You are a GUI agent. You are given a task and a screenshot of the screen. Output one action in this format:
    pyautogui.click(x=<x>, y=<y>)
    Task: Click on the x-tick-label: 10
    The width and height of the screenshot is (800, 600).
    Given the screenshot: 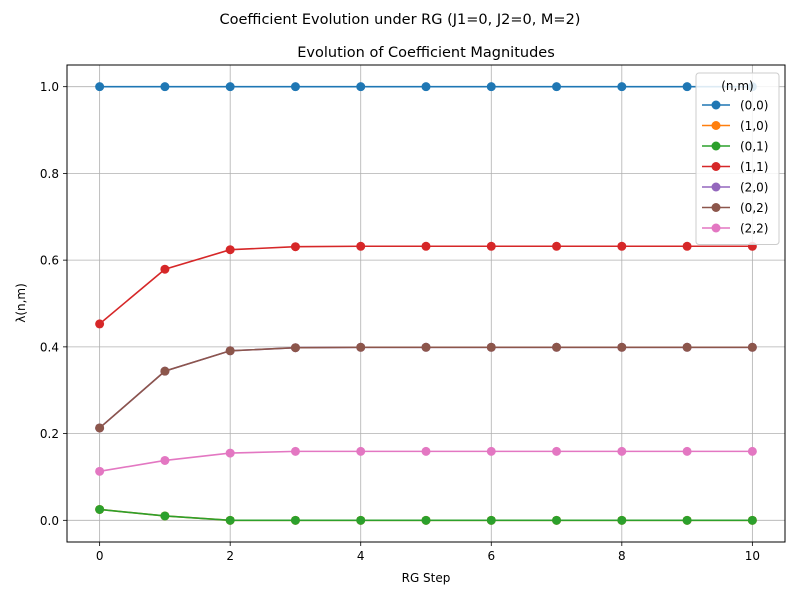 What is the action you would take?
    pyautogui.click(x=752, y=556)
    